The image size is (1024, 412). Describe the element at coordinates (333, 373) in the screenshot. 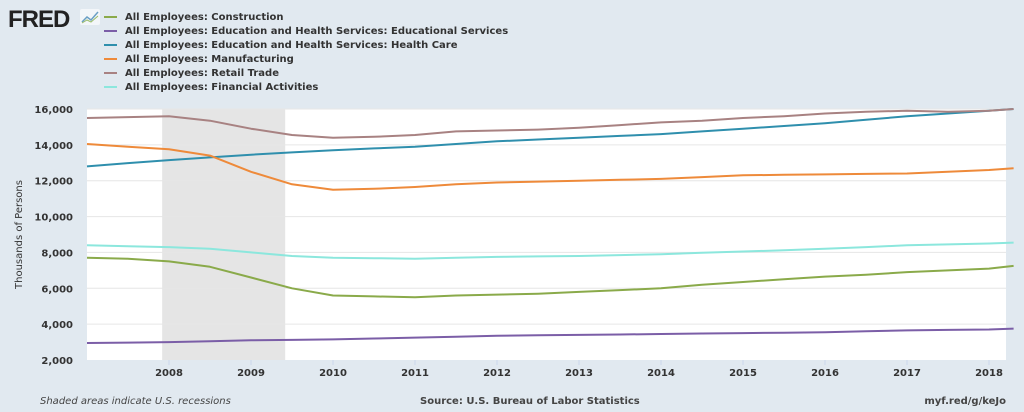

I see `x-tick-label: 2010` at that location.